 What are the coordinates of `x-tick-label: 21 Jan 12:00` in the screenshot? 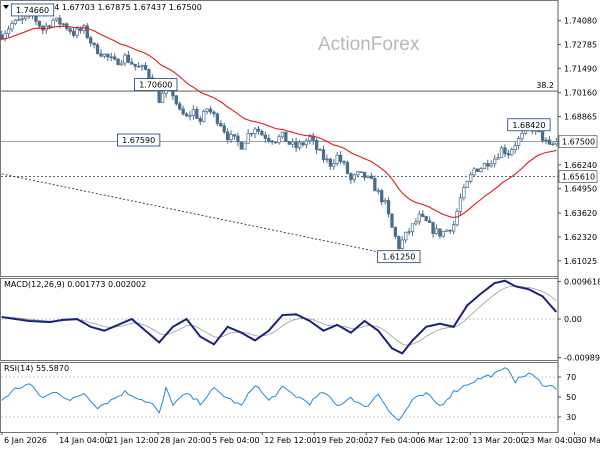 It's located at (133, 440).